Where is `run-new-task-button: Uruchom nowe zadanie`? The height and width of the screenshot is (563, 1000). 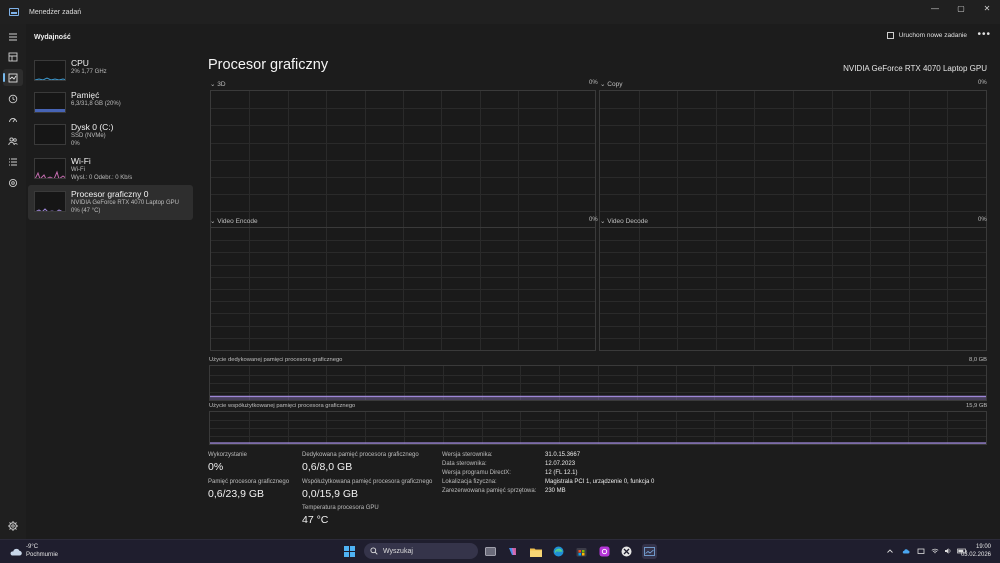
run-new-task-button: Uruchom nowe zadanie is located at coordinates (926, 35).